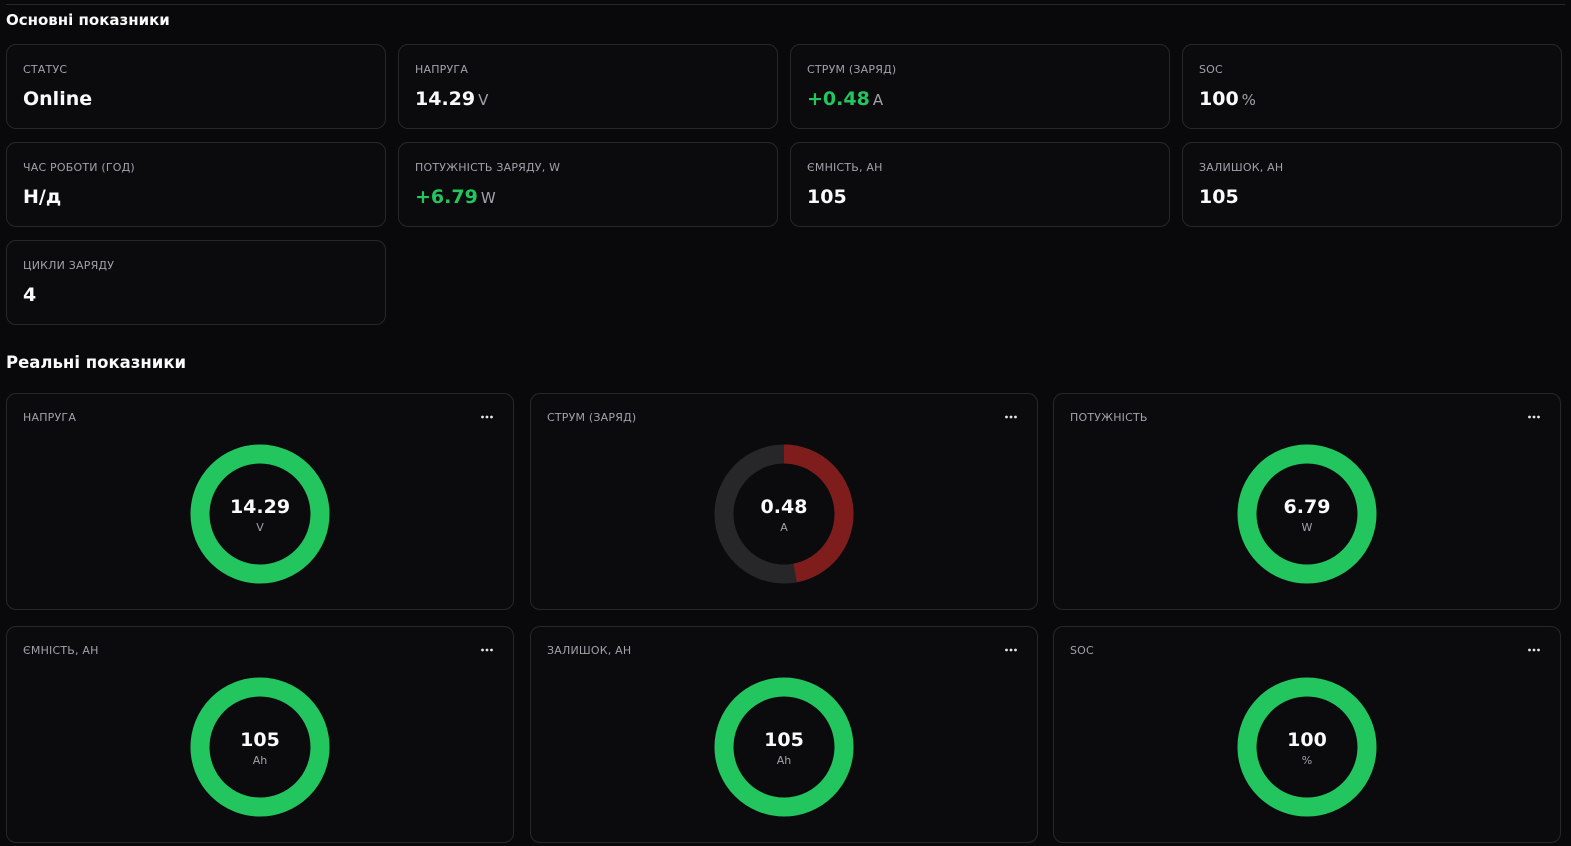  Describe the element at coordinates (445, 99) in the screenshot. I see `stat-value: 14.29` at that location.